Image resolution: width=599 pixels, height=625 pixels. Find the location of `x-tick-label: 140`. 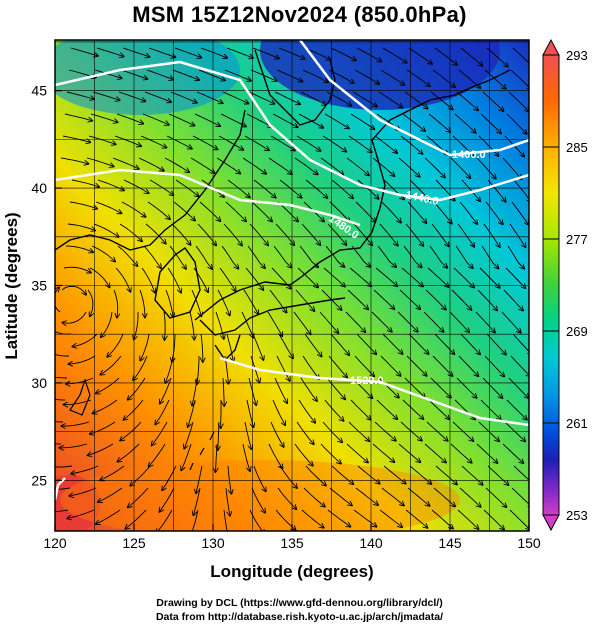

x-tick-label: 140 is located at coordinates (371, 543).